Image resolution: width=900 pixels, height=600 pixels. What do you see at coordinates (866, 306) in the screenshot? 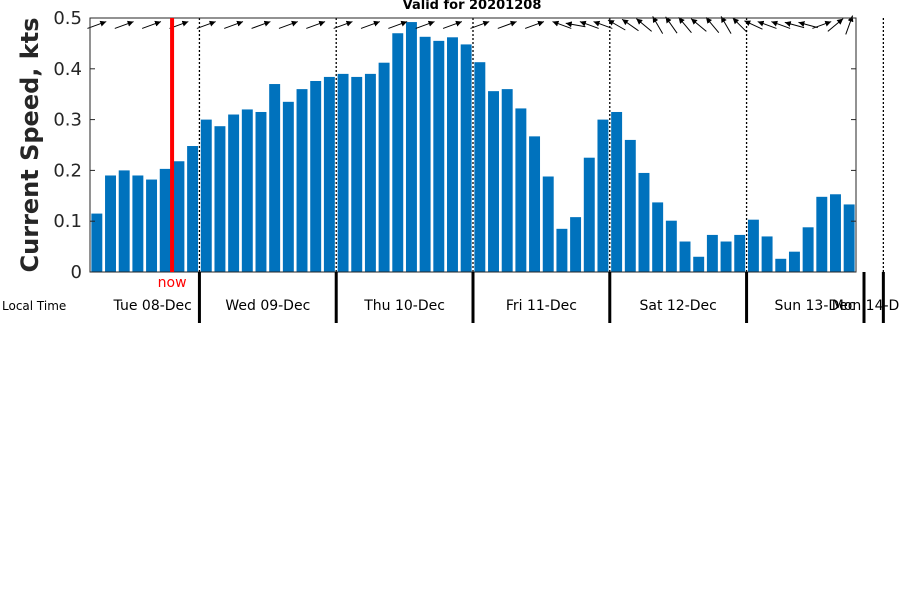
I see `day-label: Mon 14-Dec` at bounding box center [866, 306].